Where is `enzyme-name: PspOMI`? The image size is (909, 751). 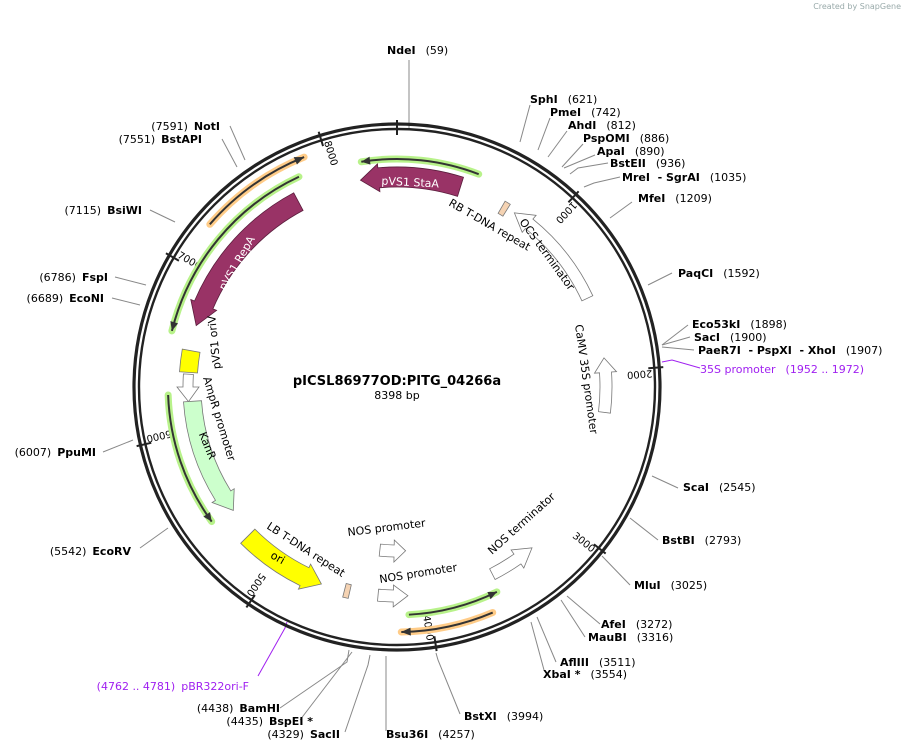 enzyme-name: PspOMI is located at coordinates (606, 138).